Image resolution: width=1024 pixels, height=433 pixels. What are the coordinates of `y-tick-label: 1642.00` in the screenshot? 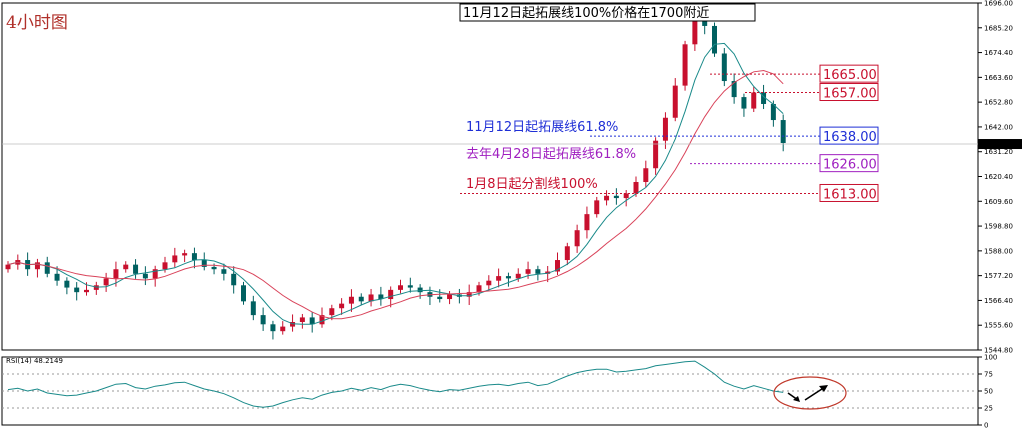 It's located at (998, 127).